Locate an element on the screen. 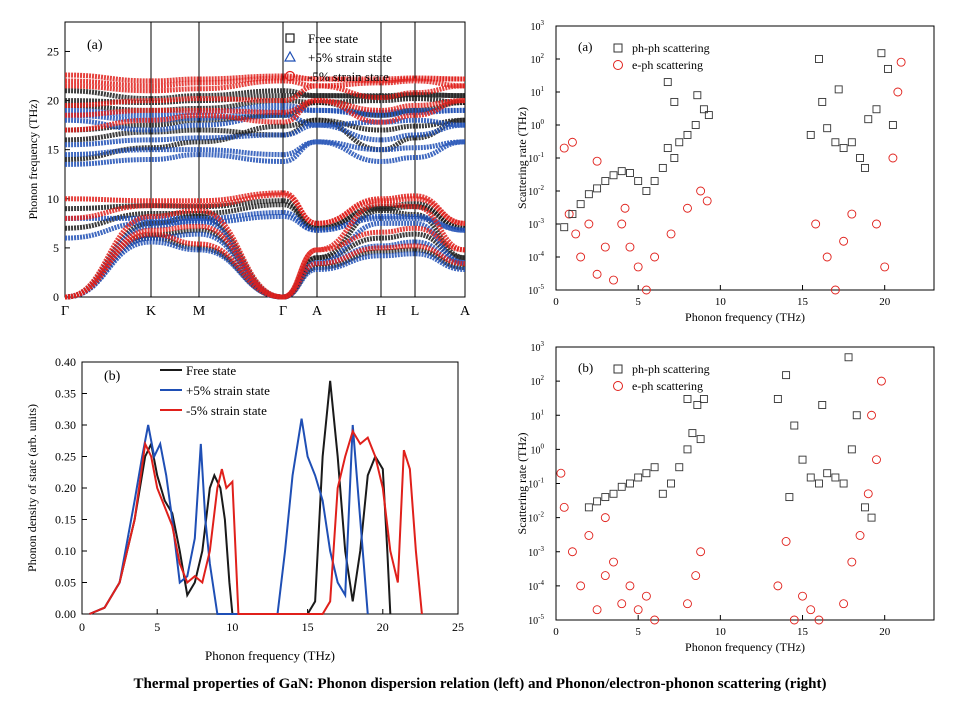  panel-label: (b) is located at coordinates (585, 367).